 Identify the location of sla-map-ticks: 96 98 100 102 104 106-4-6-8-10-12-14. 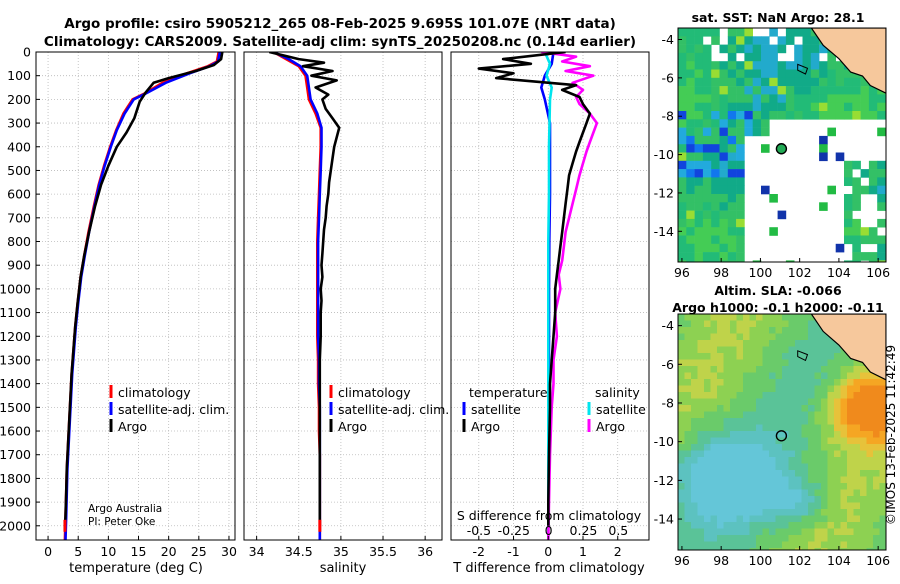
(772, 443).